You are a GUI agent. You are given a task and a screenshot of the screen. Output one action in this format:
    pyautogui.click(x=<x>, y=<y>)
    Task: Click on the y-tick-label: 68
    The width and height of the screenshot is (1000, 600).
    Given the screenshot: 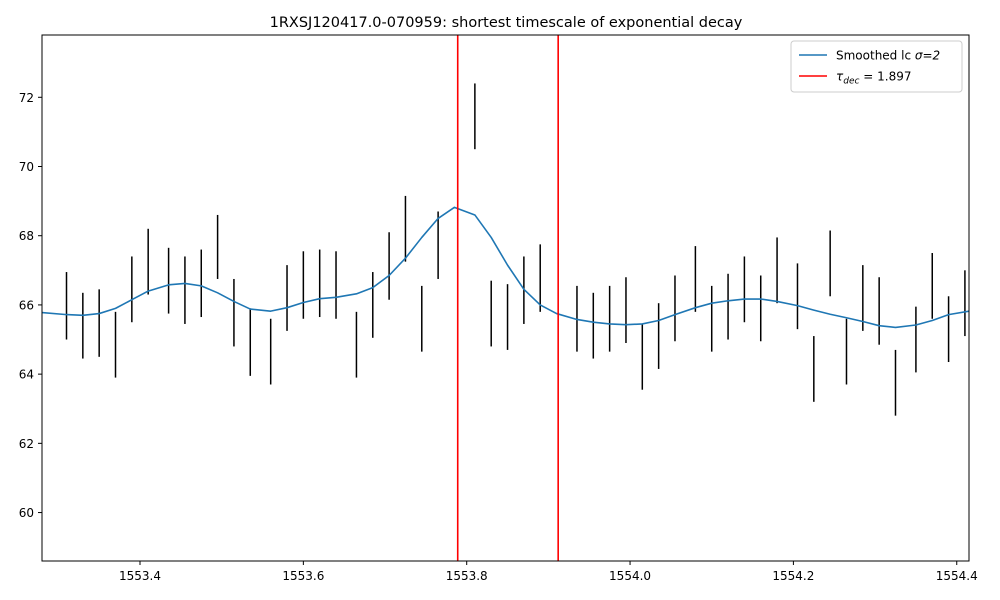 What is the action you would take?
    pyautogui.click(x=26, y=236)
    